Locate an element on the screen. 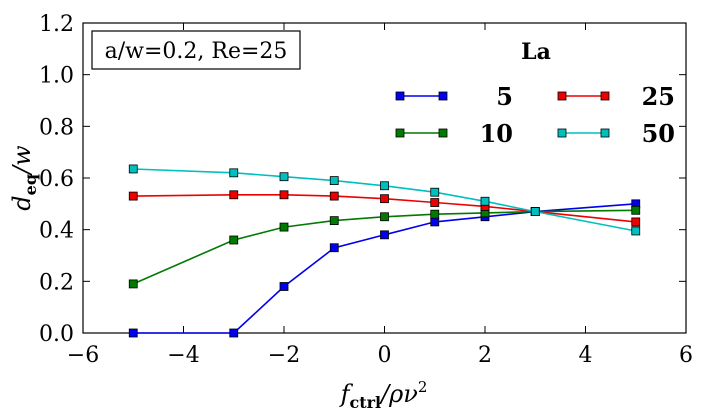 The image size is (706, 413). legend-title: La is located at coordinates (536, 52).